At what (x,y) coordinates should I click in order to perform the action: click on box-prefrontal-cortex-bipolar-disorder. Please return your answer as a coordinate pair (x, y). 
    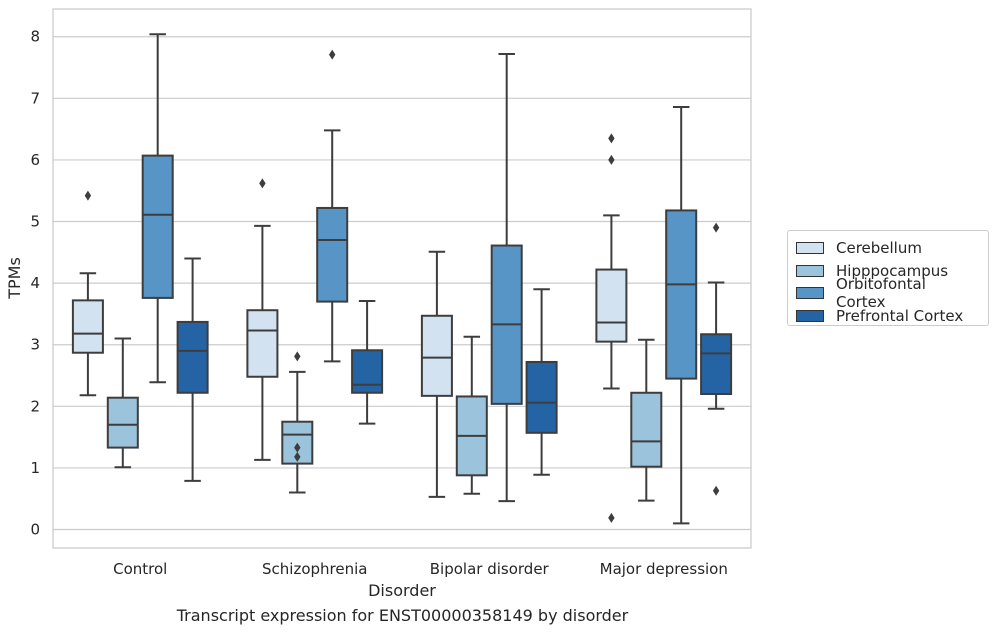
    Looking at the image, I should click on (541, 382).